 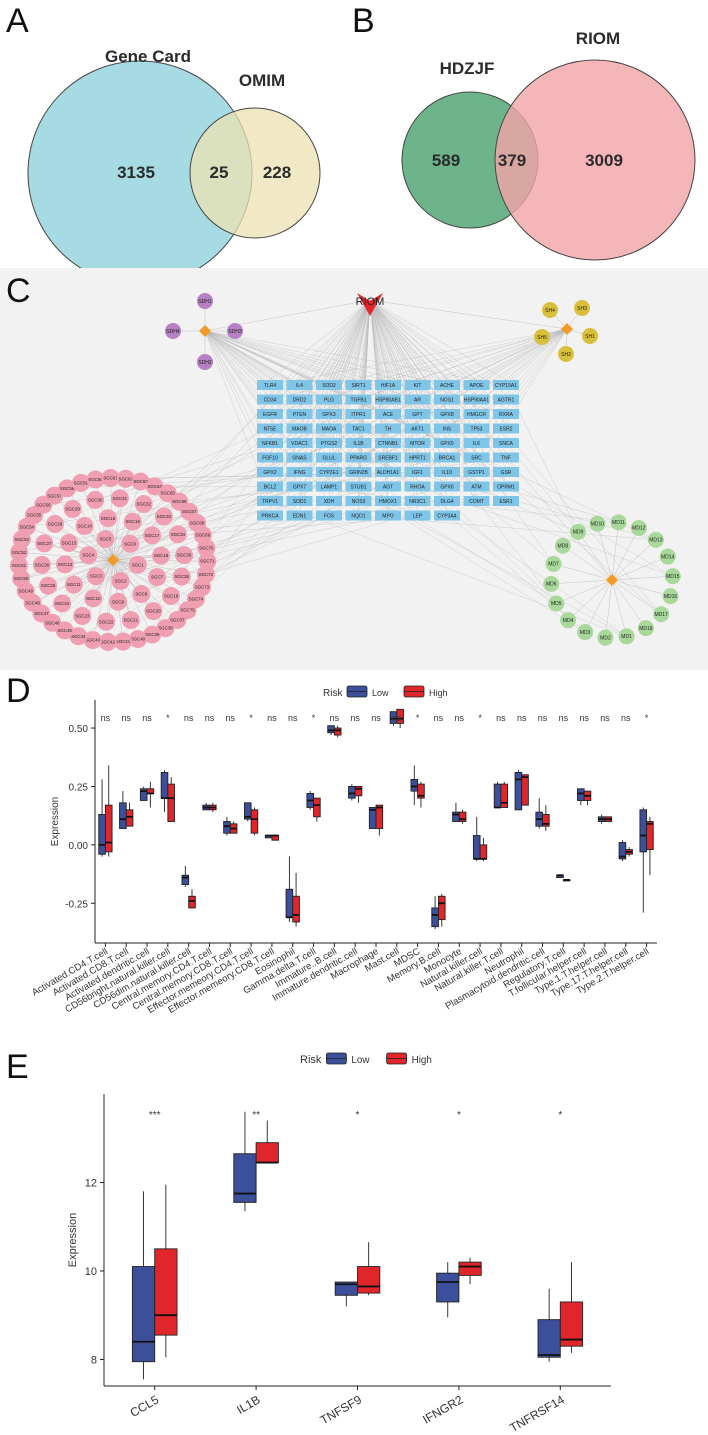 What do you see at coordinates (476, 399) in the screenshot?
I see `gene-node: HSP90AA1` at bounding box center [476, 399].